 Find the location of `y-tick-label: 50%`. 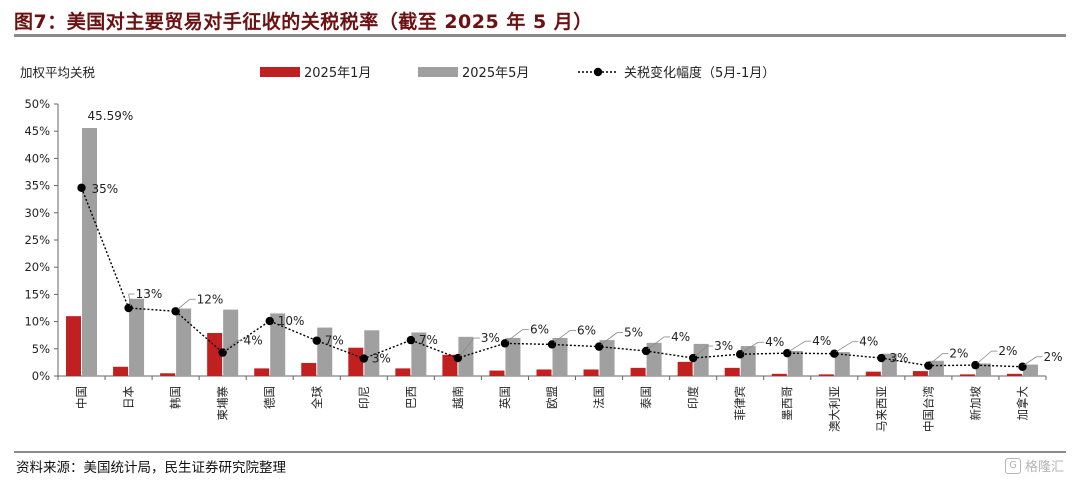

y-tick-label: 50% is located at coordinates (37, 104).